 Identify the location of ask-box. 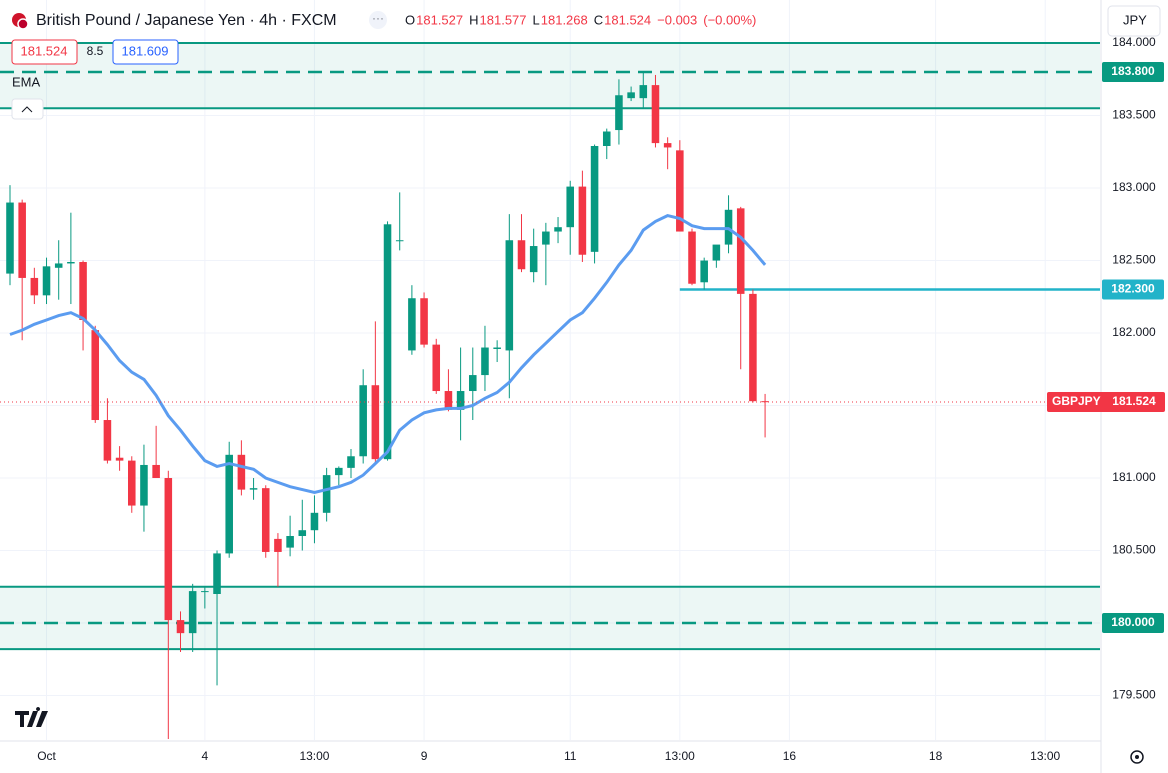
(145, 52).